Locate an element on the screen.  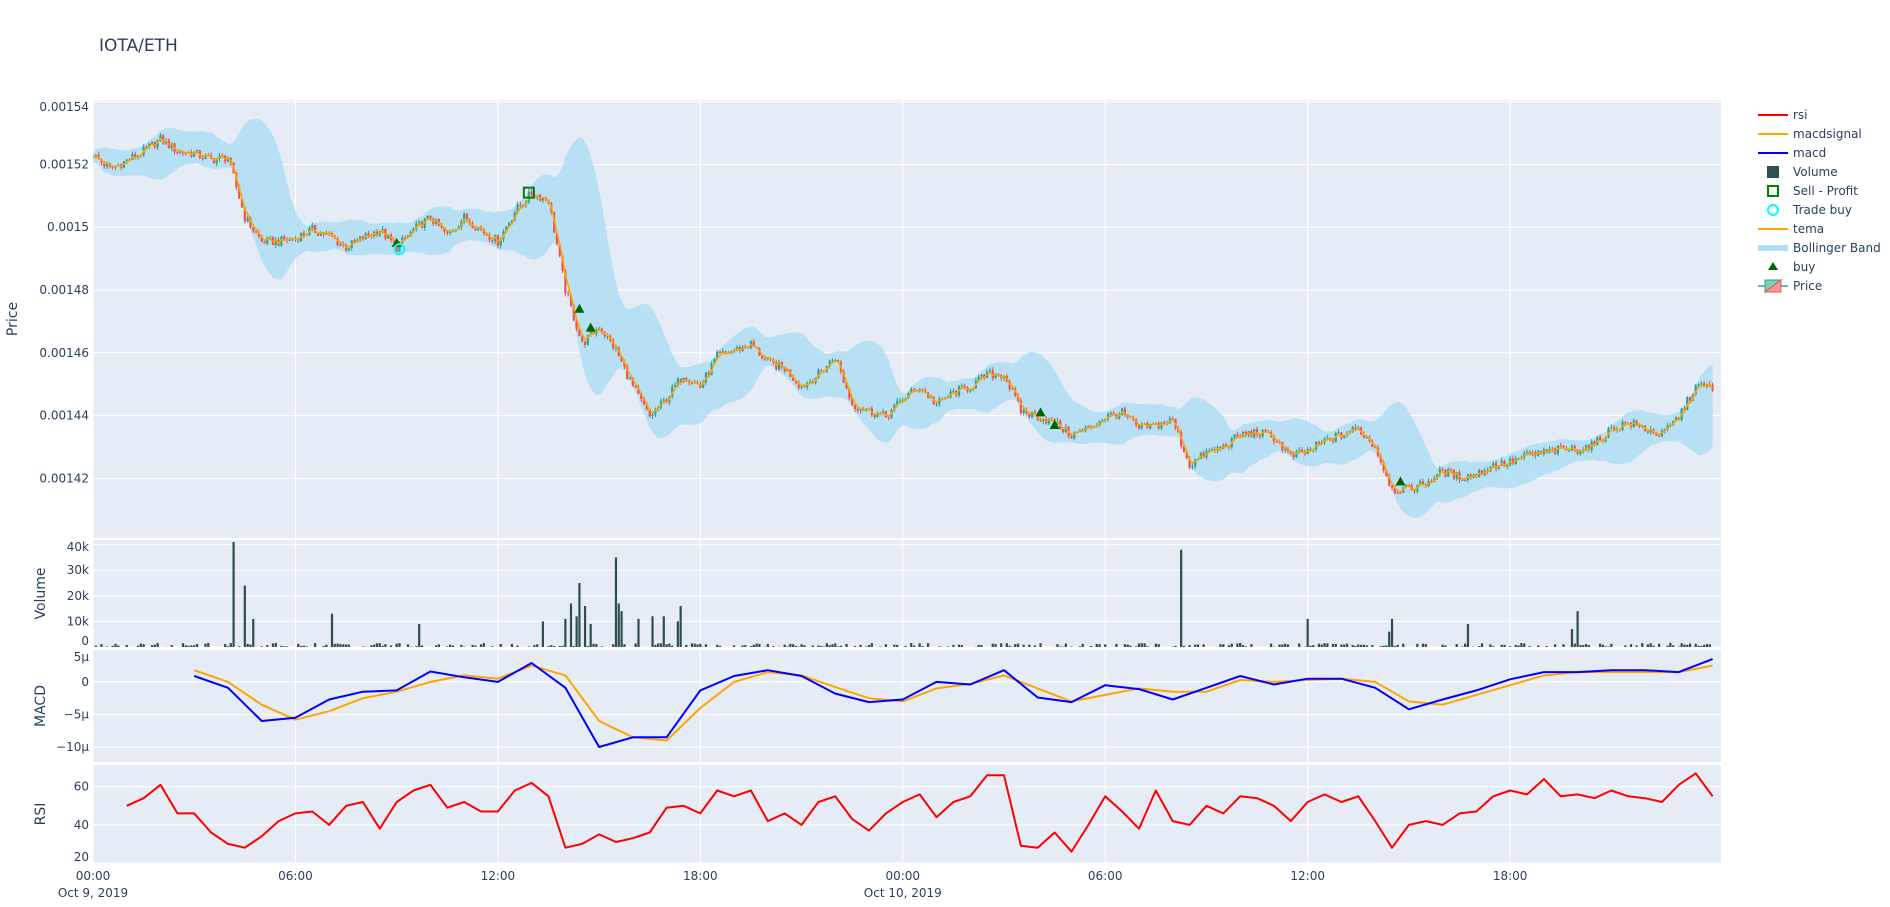
volume-y-tick-label: 40k is located at coordinates (78, 547).